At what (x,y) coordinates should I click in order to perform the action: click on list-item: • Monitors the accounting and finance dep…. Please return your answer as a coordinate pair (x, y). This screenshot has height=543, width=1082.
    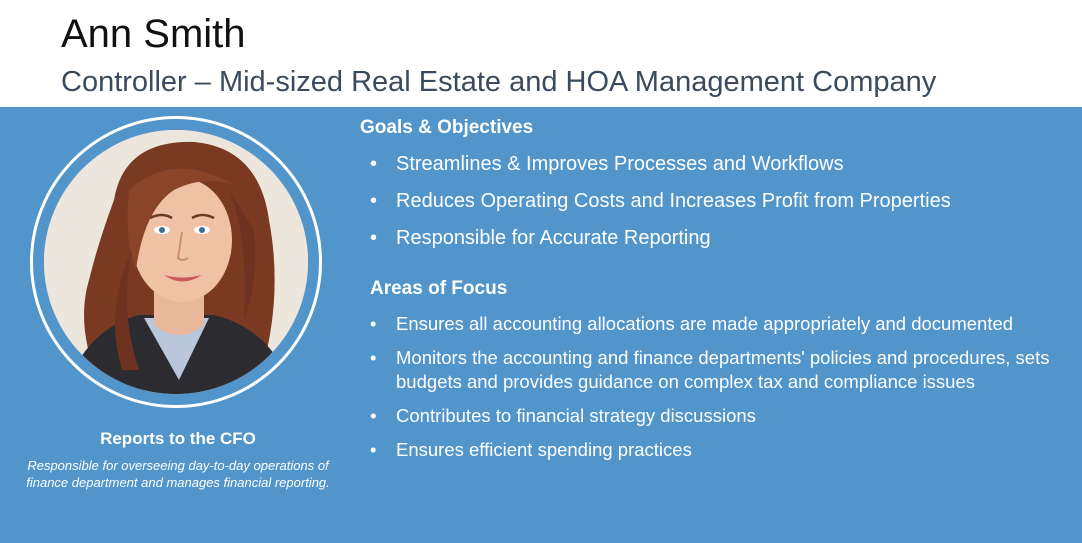
    Looking at the image, I should click on (718, 370).